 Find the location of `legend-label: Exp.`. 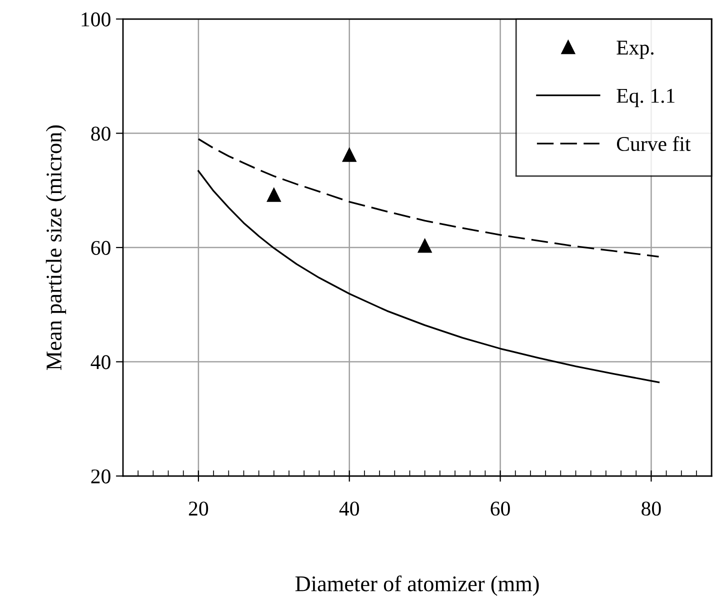

legend-label: Exp. is located at coordinates (635, 49).